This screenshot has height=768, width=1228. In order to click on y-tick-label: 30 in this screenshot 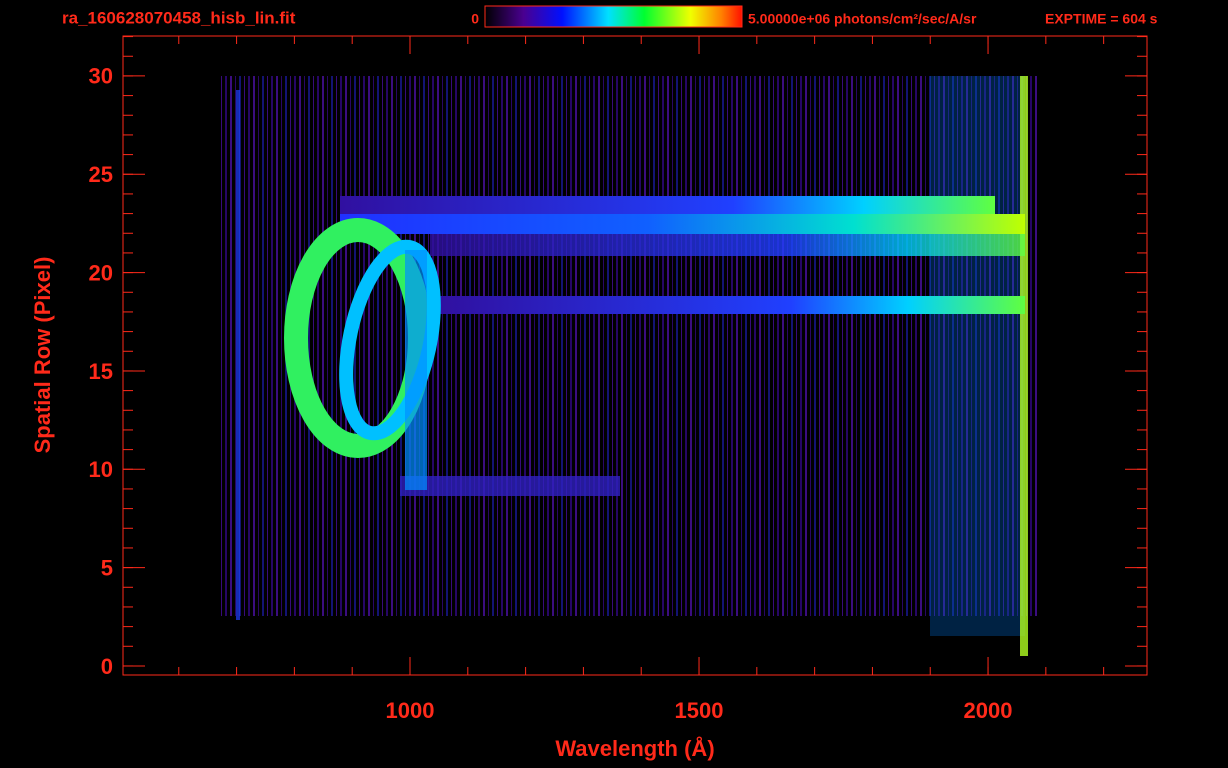, I will do `click(101, 76)`.